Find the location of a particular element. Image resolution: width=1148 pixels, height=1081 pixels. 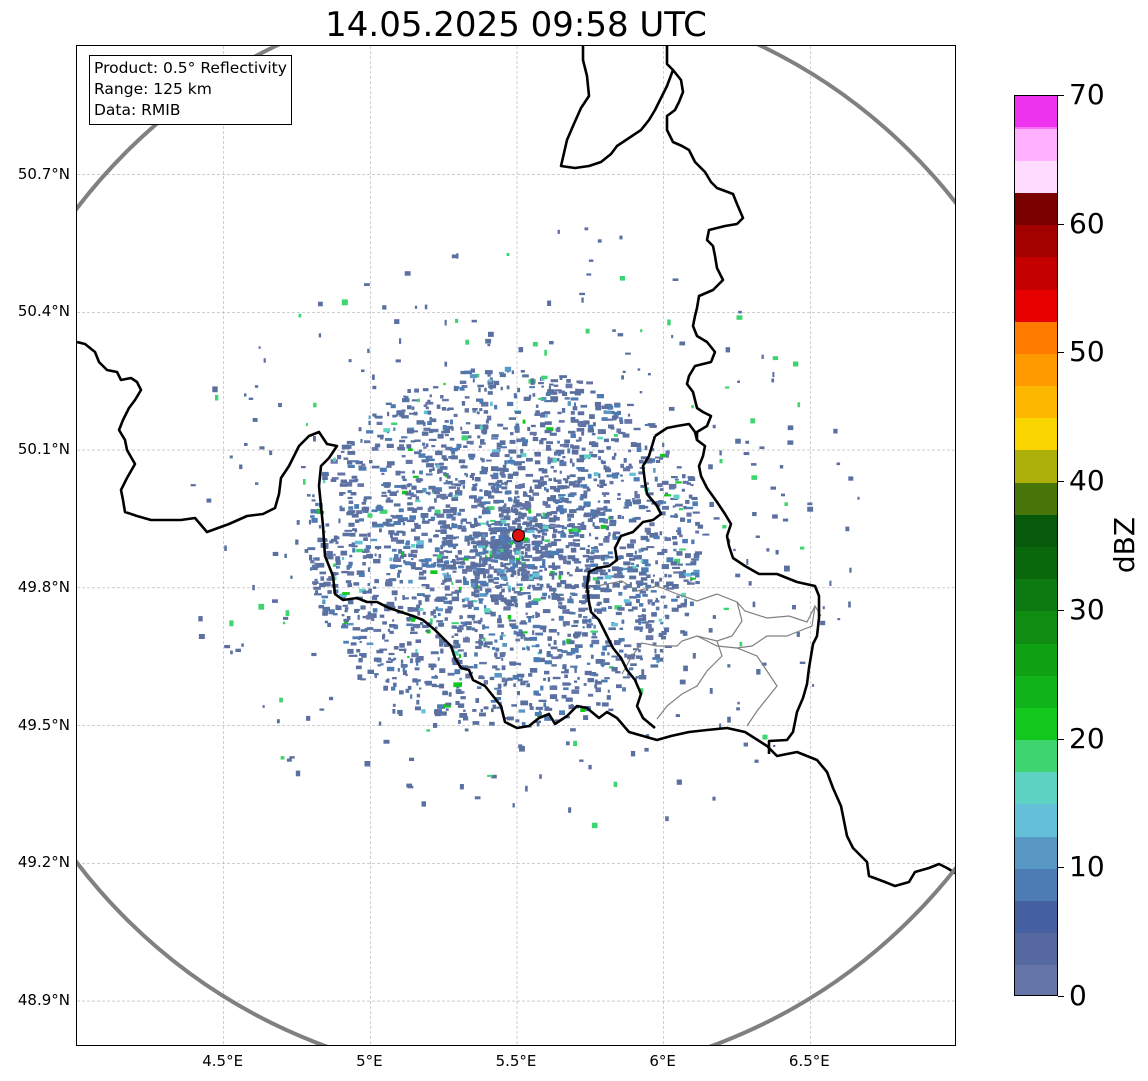

lat-tick-label: 50.7°N is located at coordinates (43, 173).